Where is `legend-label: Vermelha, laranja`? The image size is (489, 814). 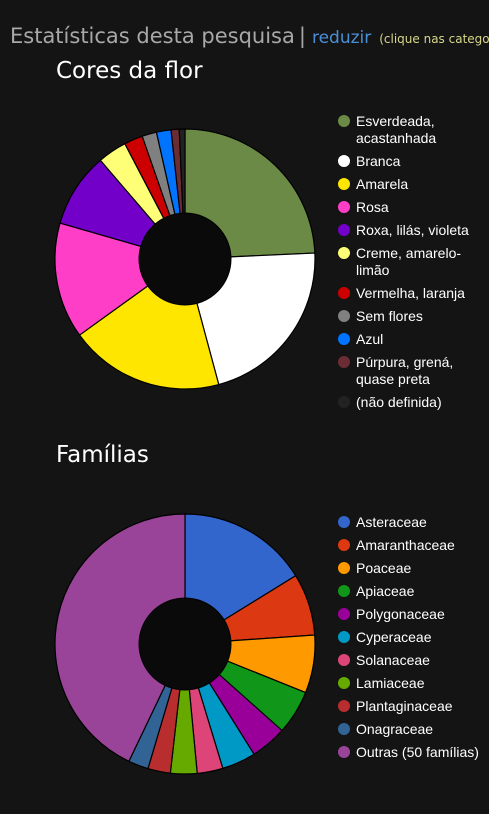
legend-label: Vermelha, laranja is located at coordinates (410, 293).